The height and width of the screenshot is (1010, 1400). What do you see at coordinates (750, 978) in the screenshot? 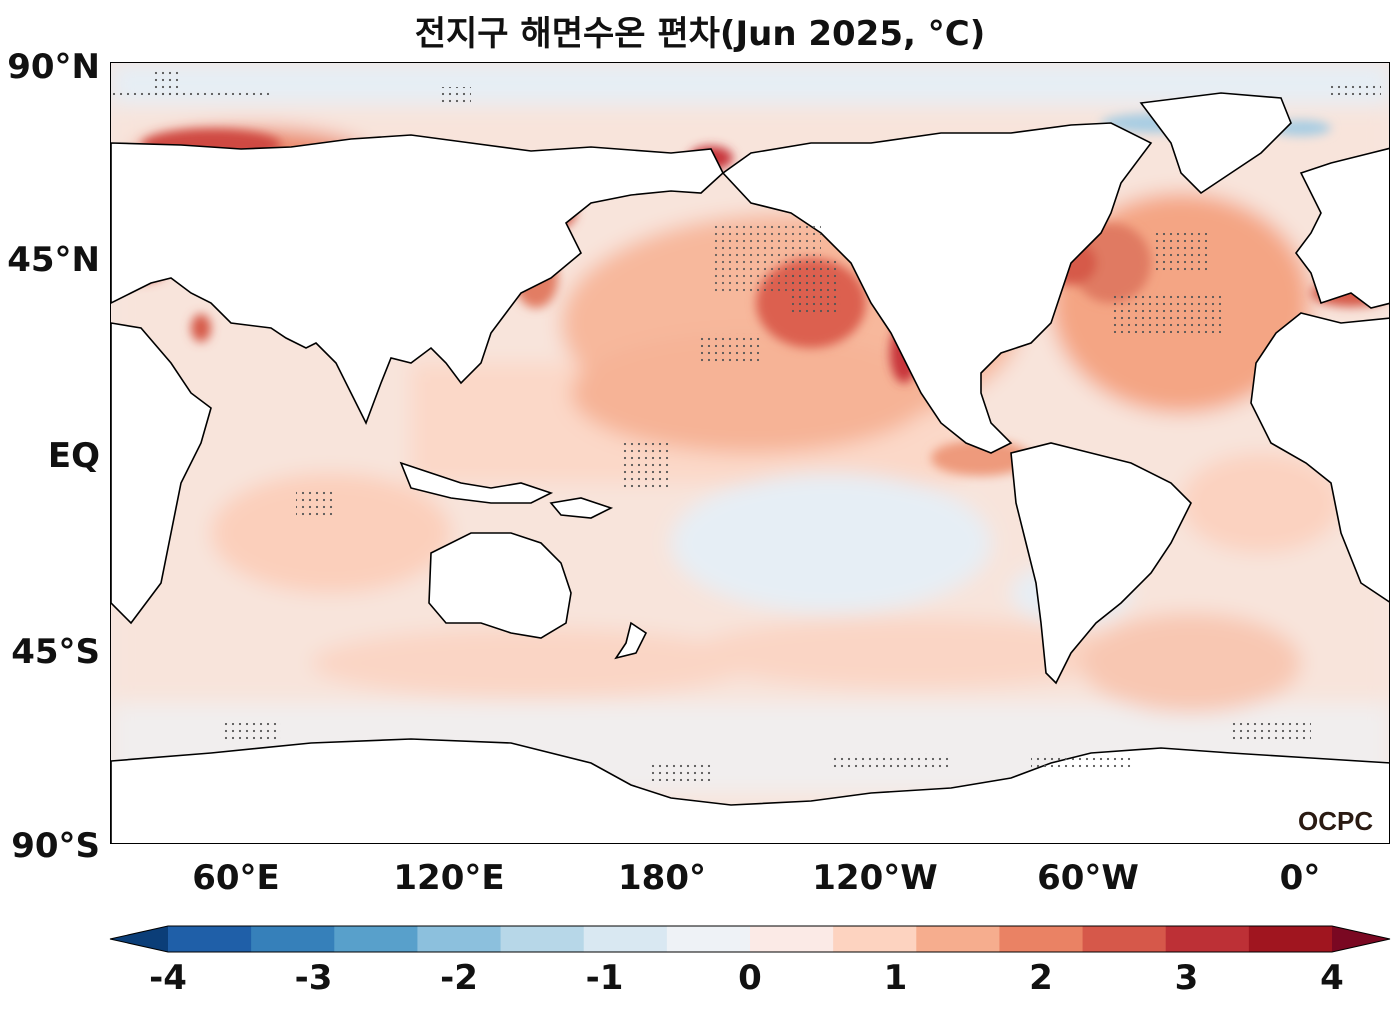
I see `colorbar-tick-label: 0` at bounding box center [750, 978].